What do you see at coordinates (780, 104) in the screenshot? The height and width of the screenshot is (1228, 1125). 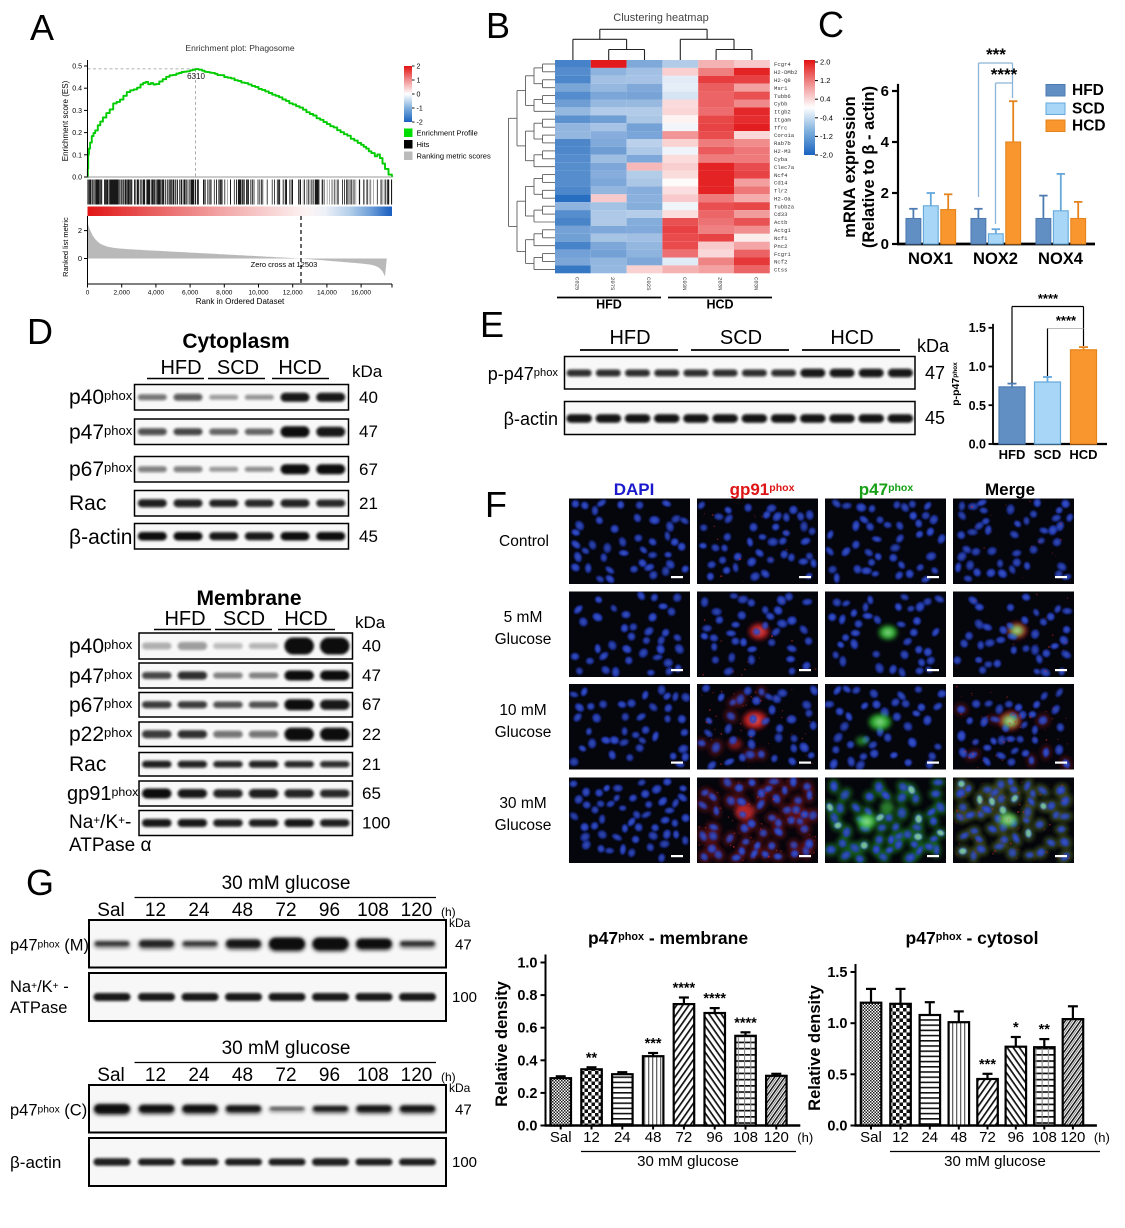 I see `svg-text: Cybb` at bounding box center [780, 104].